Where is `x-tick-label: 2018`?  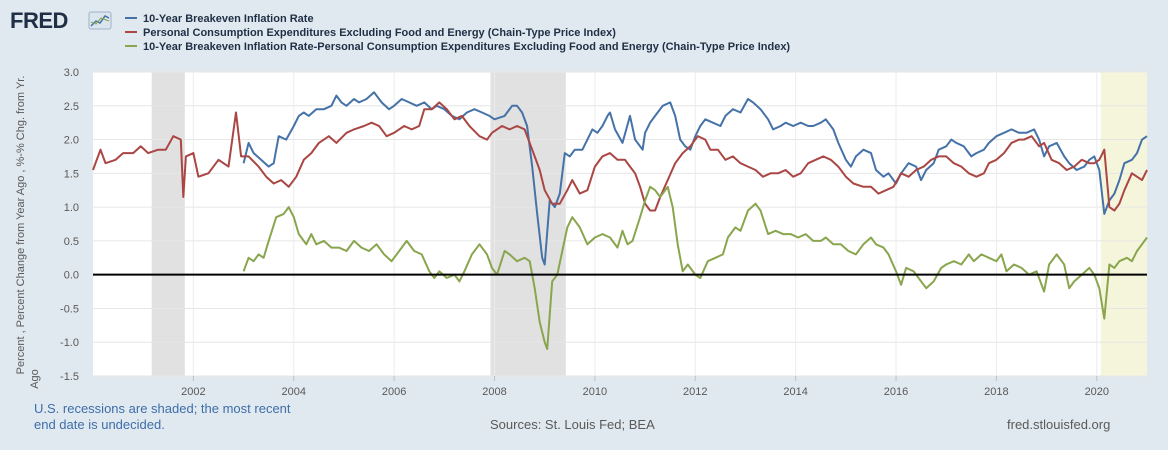
x-tick-label: 2018 is located at coordinates (996, 392).